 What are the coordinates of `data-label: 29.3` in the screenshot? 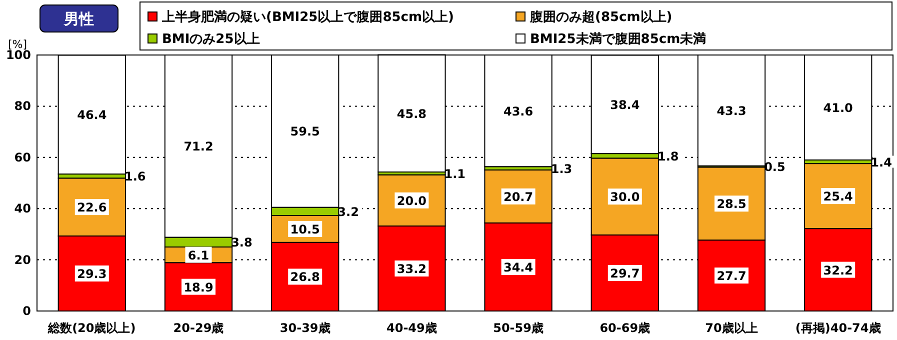 It's located at (92, 273).